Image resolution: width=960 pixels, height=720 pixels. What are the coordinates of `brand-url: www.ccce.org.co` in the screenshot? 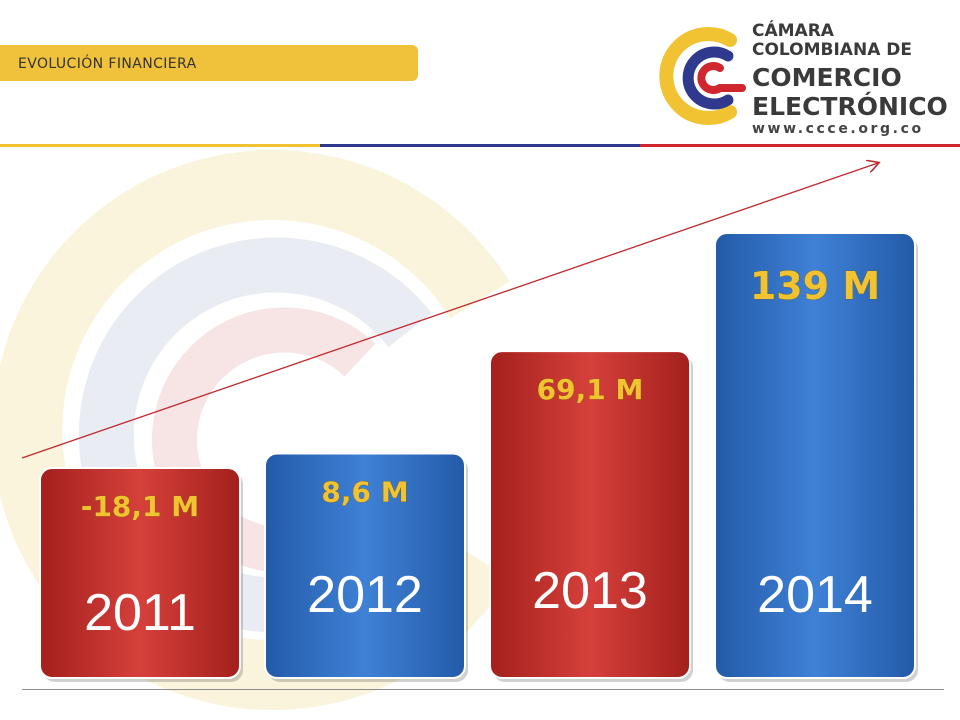 It's located at (838, 129).